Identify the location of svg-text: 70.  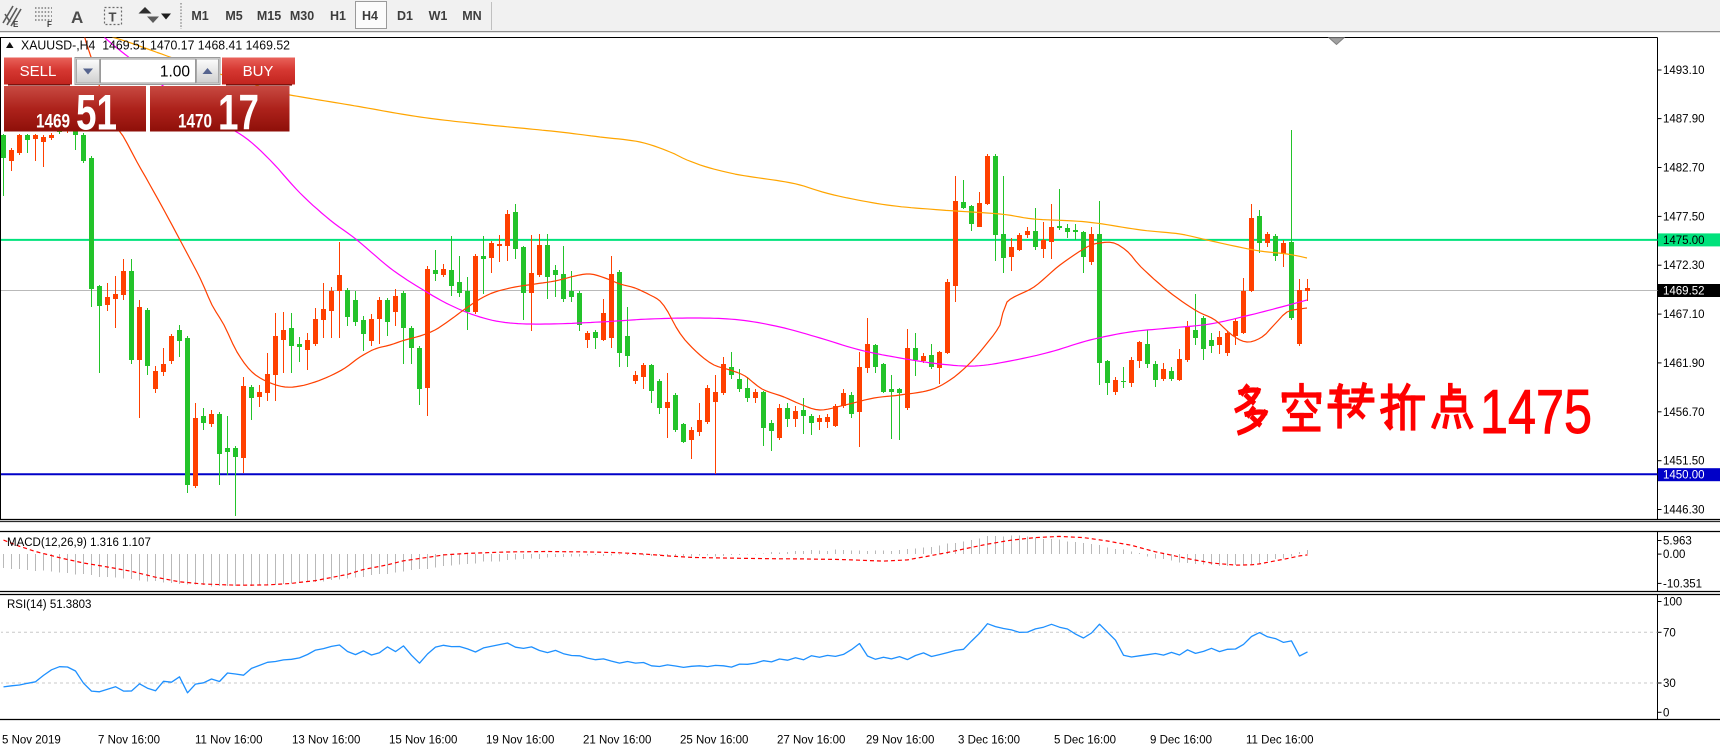
(1669, 633).